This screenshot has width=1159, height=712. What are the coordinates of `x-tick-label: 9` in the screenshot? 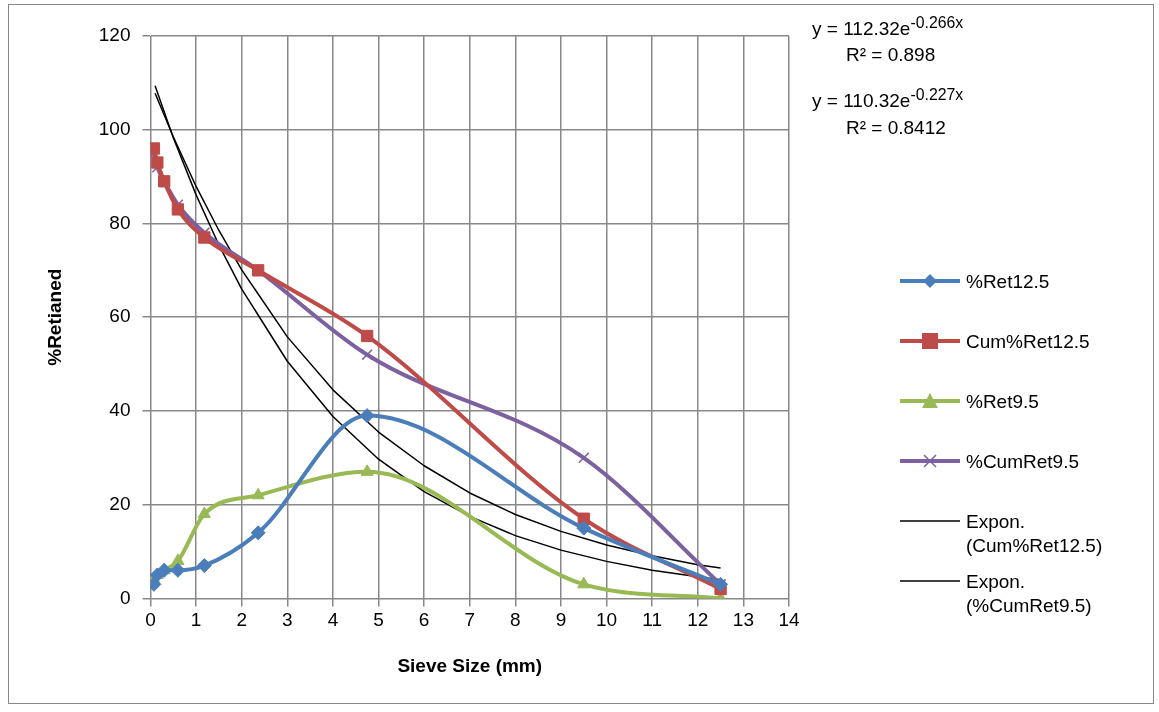 It's located at (561, 620).